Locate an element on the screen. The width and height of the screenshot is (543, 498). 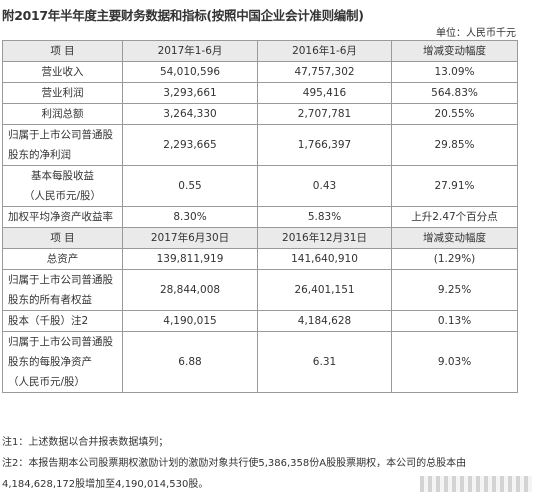
value-cell: 上升2.47个百分点 is located at coordinates (454, 217).